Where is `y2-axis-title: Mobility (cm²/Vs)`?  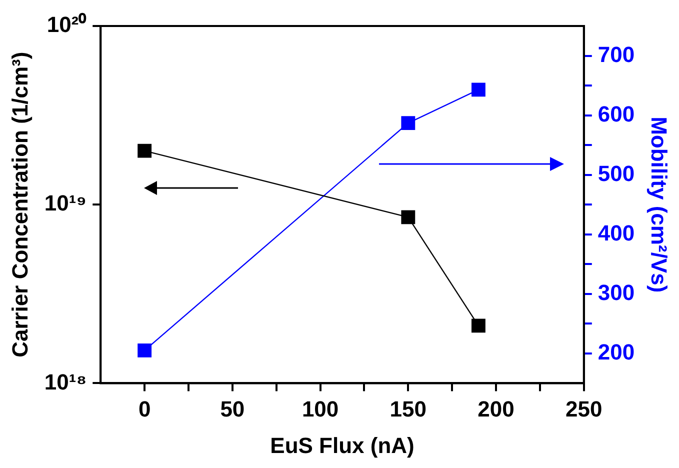 y2-axis-title: Mobility (cm²/Vs) is located at coordinates (659, 204).